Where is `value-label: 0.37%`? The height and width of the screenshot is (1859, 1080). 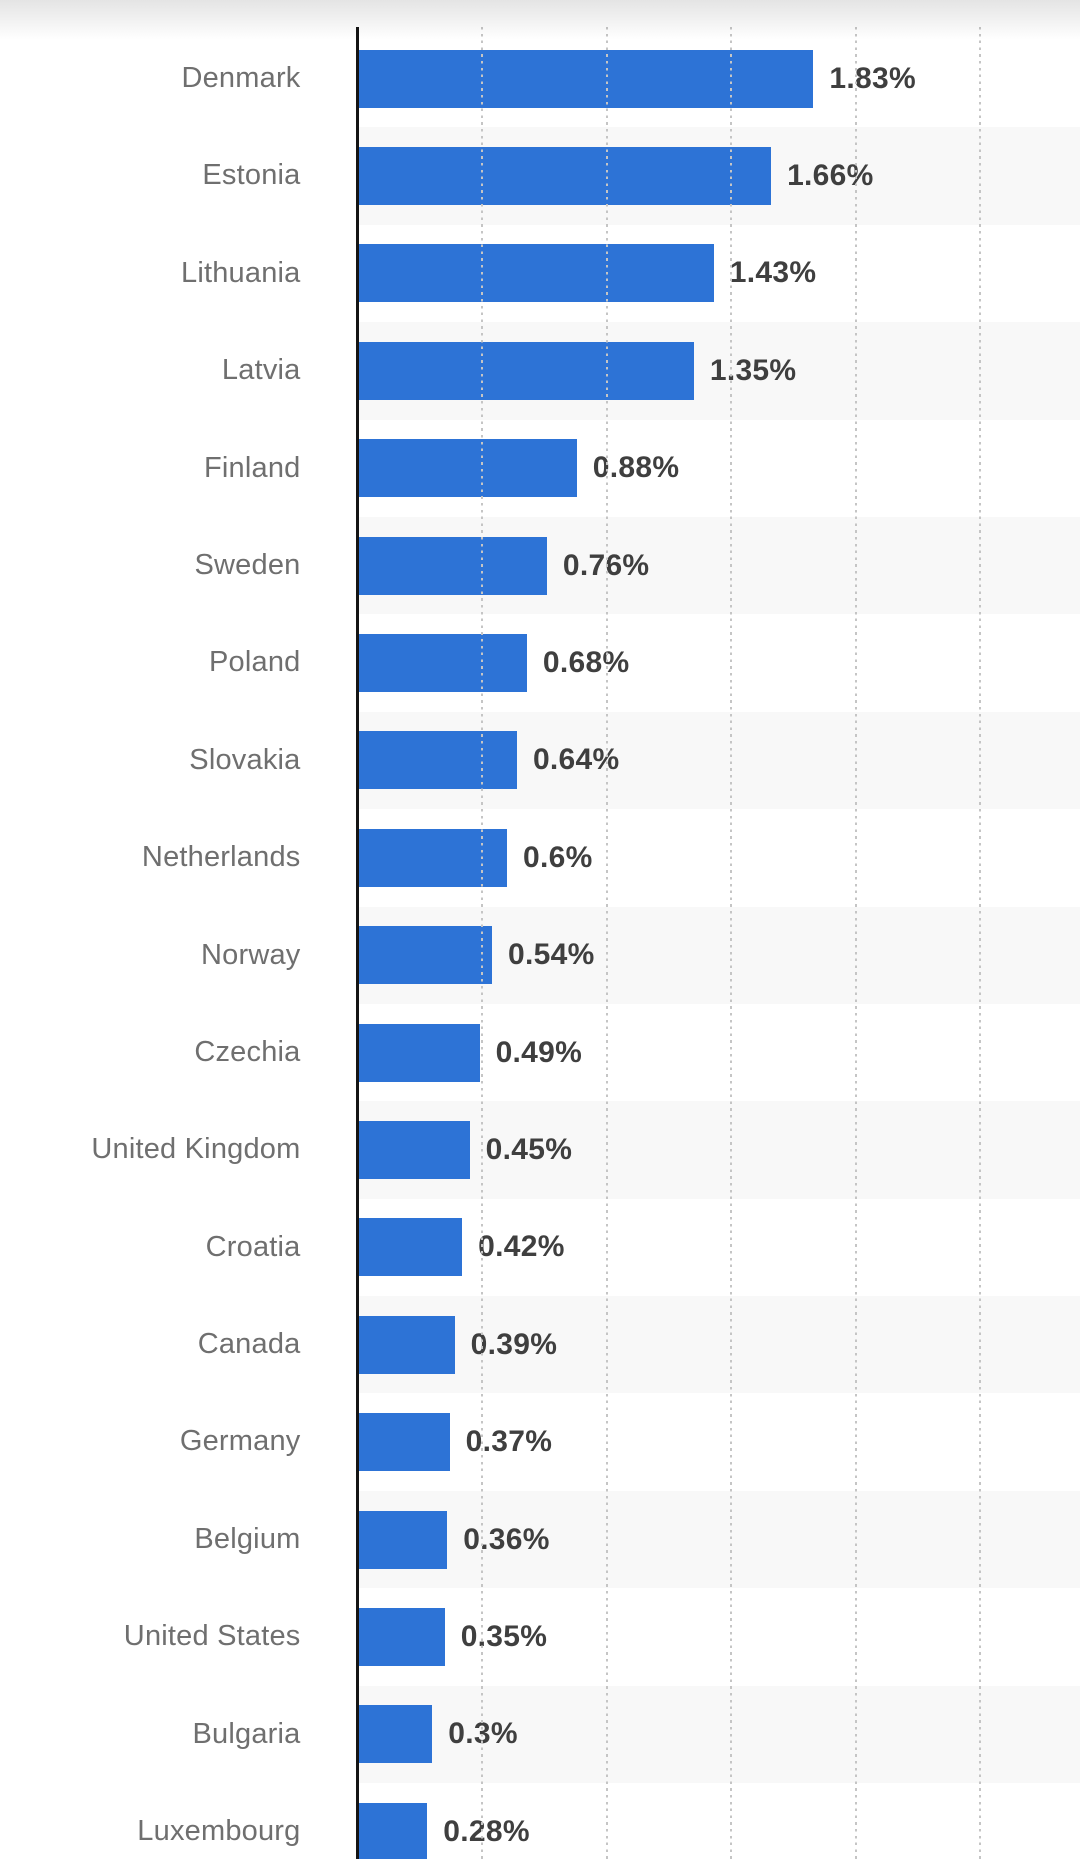
value-label: 0.37% is located at coordinates (509, 1442).